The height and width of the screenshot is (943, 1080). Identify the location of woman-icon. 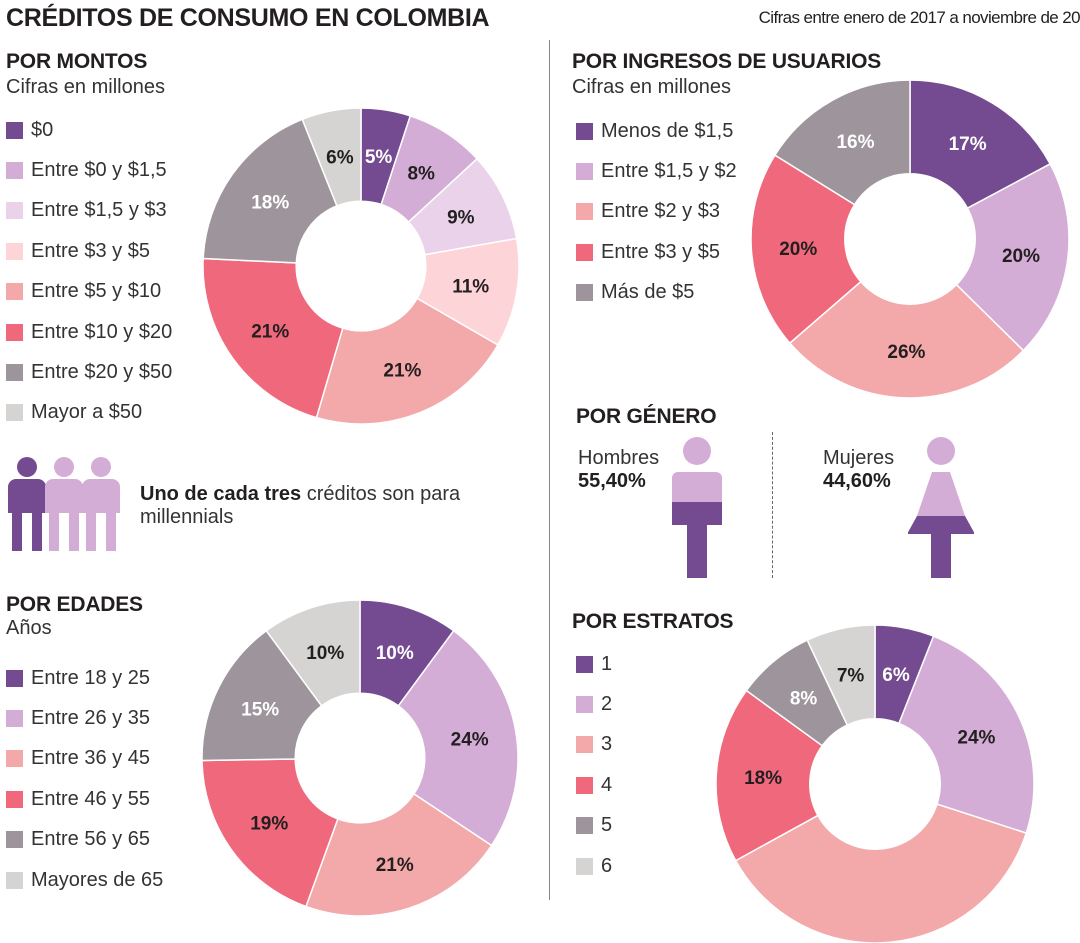
(941, 509).